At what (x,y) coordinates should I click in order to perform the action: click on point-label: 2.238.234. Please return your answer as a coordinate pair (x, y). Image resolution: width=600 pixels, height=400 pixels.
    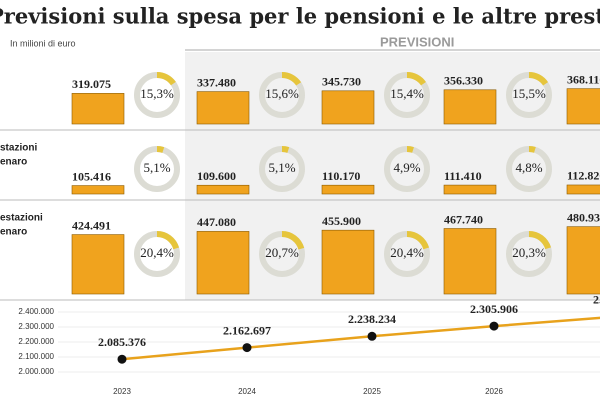
    Looking at the image, I should click on (372, 319).